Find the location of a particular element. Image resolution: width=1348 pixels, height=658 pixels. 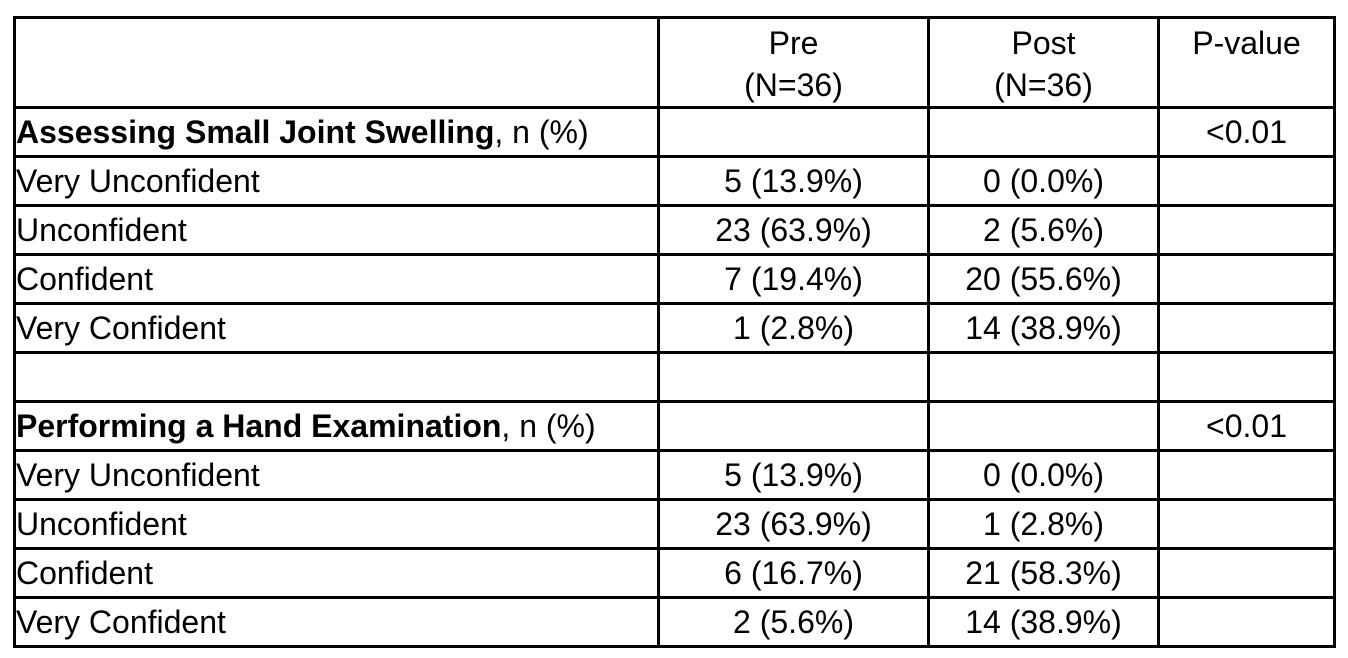

table-row-unconfident: Unconfident 23 (63.9%) 1 (2.8%) is located at coordinates (674, 524).